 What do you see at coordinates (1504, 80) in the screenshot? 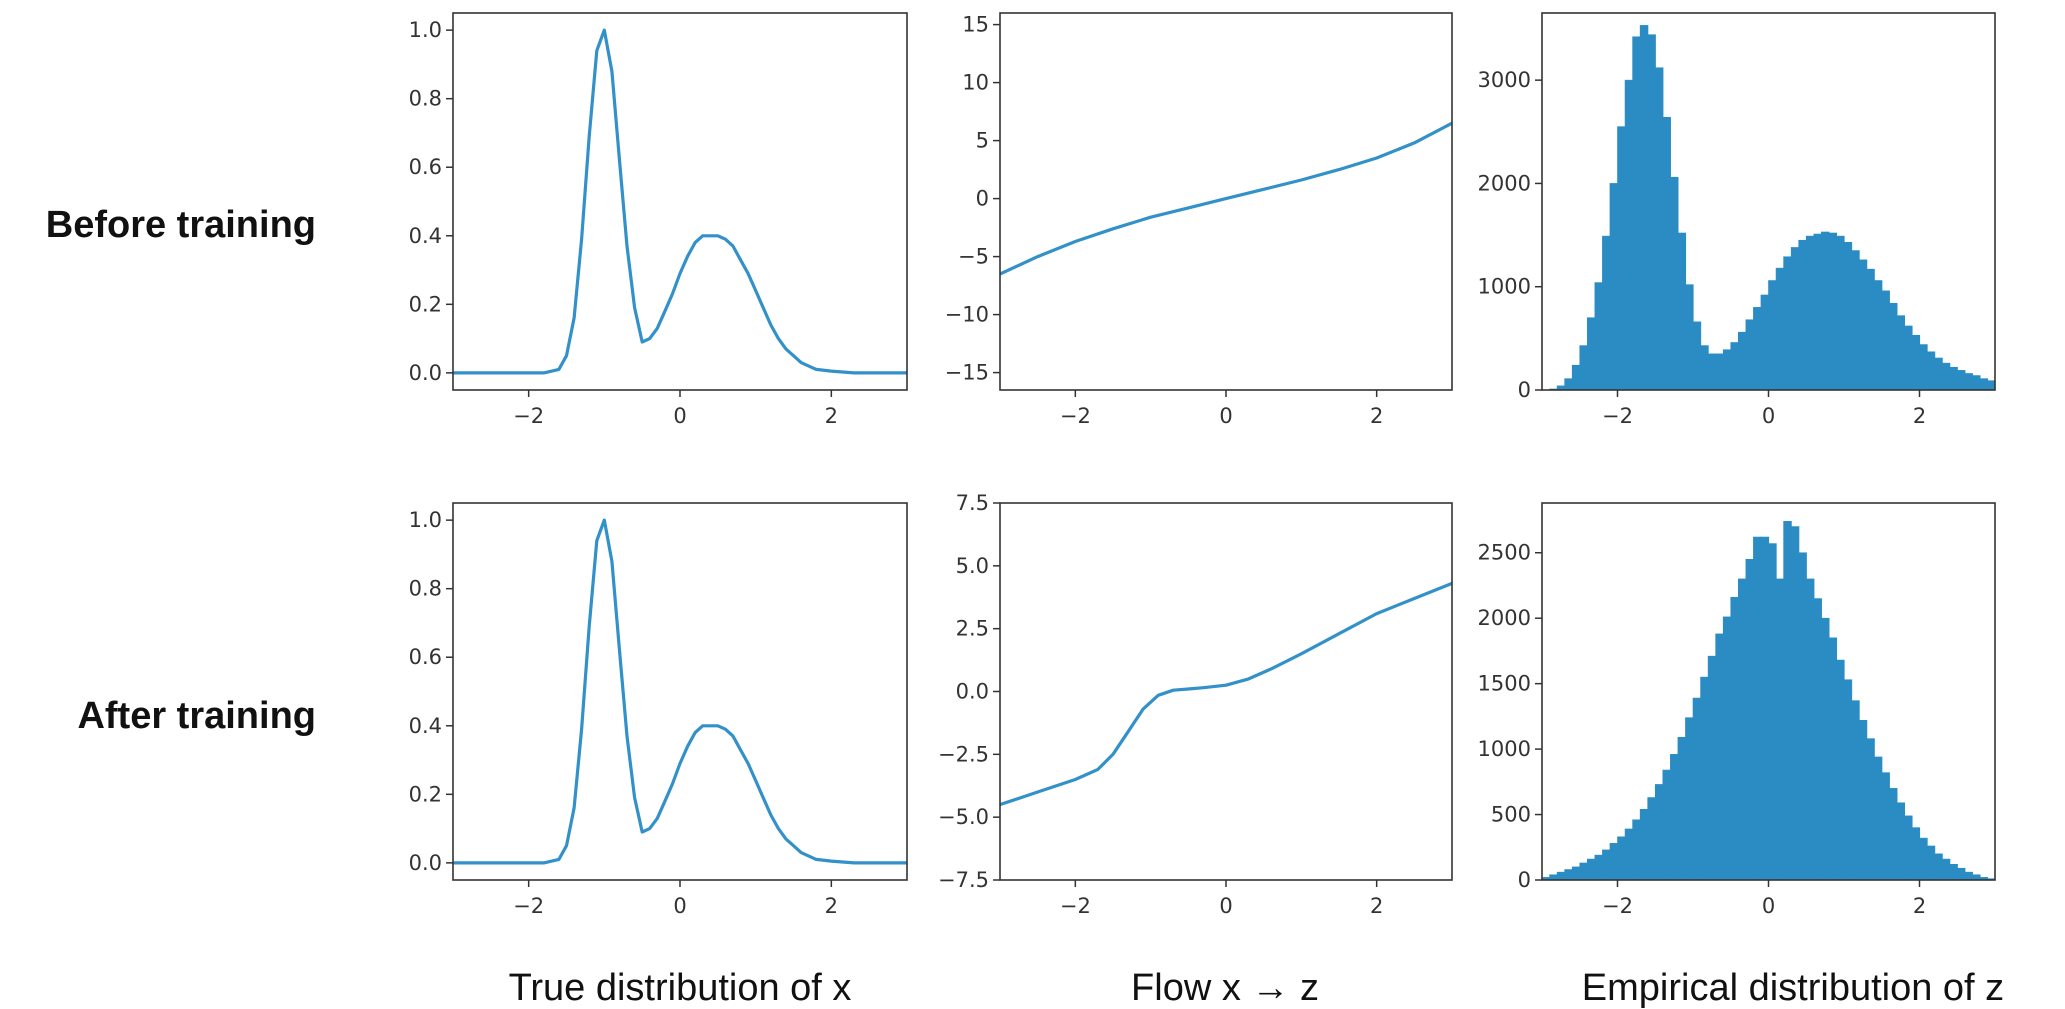
I see `y-tick-label: 3000` at bounding box center [1504, 80].